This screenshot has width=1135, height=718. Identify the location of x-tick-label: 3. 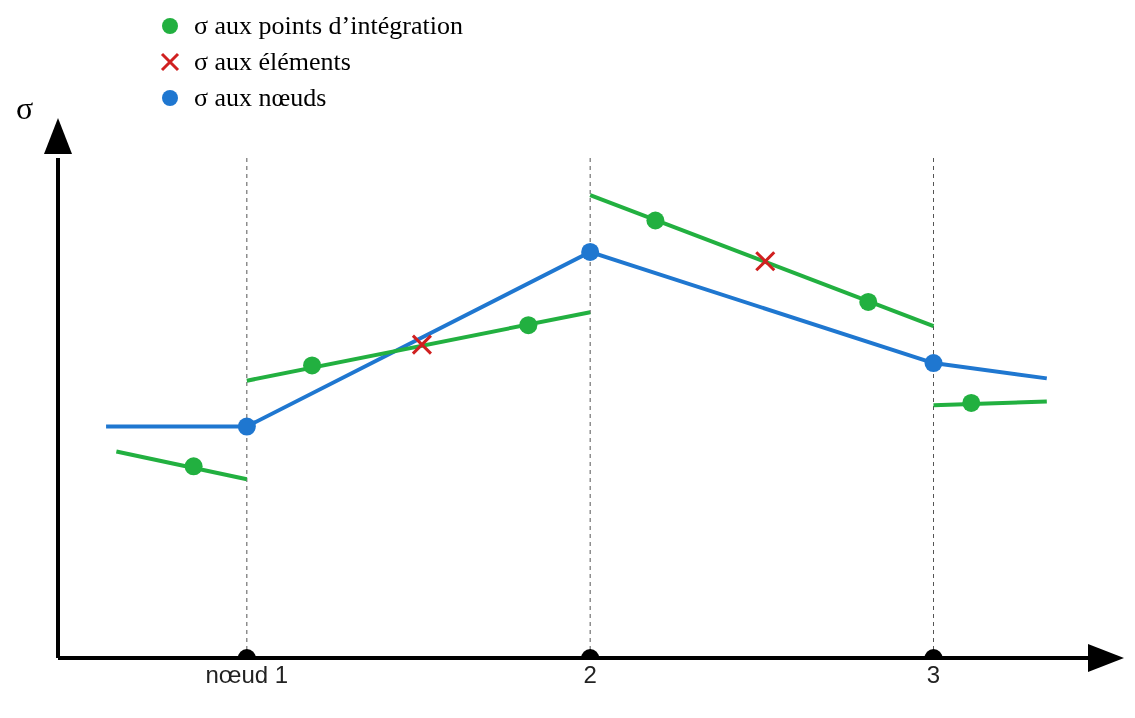
(933, 675).